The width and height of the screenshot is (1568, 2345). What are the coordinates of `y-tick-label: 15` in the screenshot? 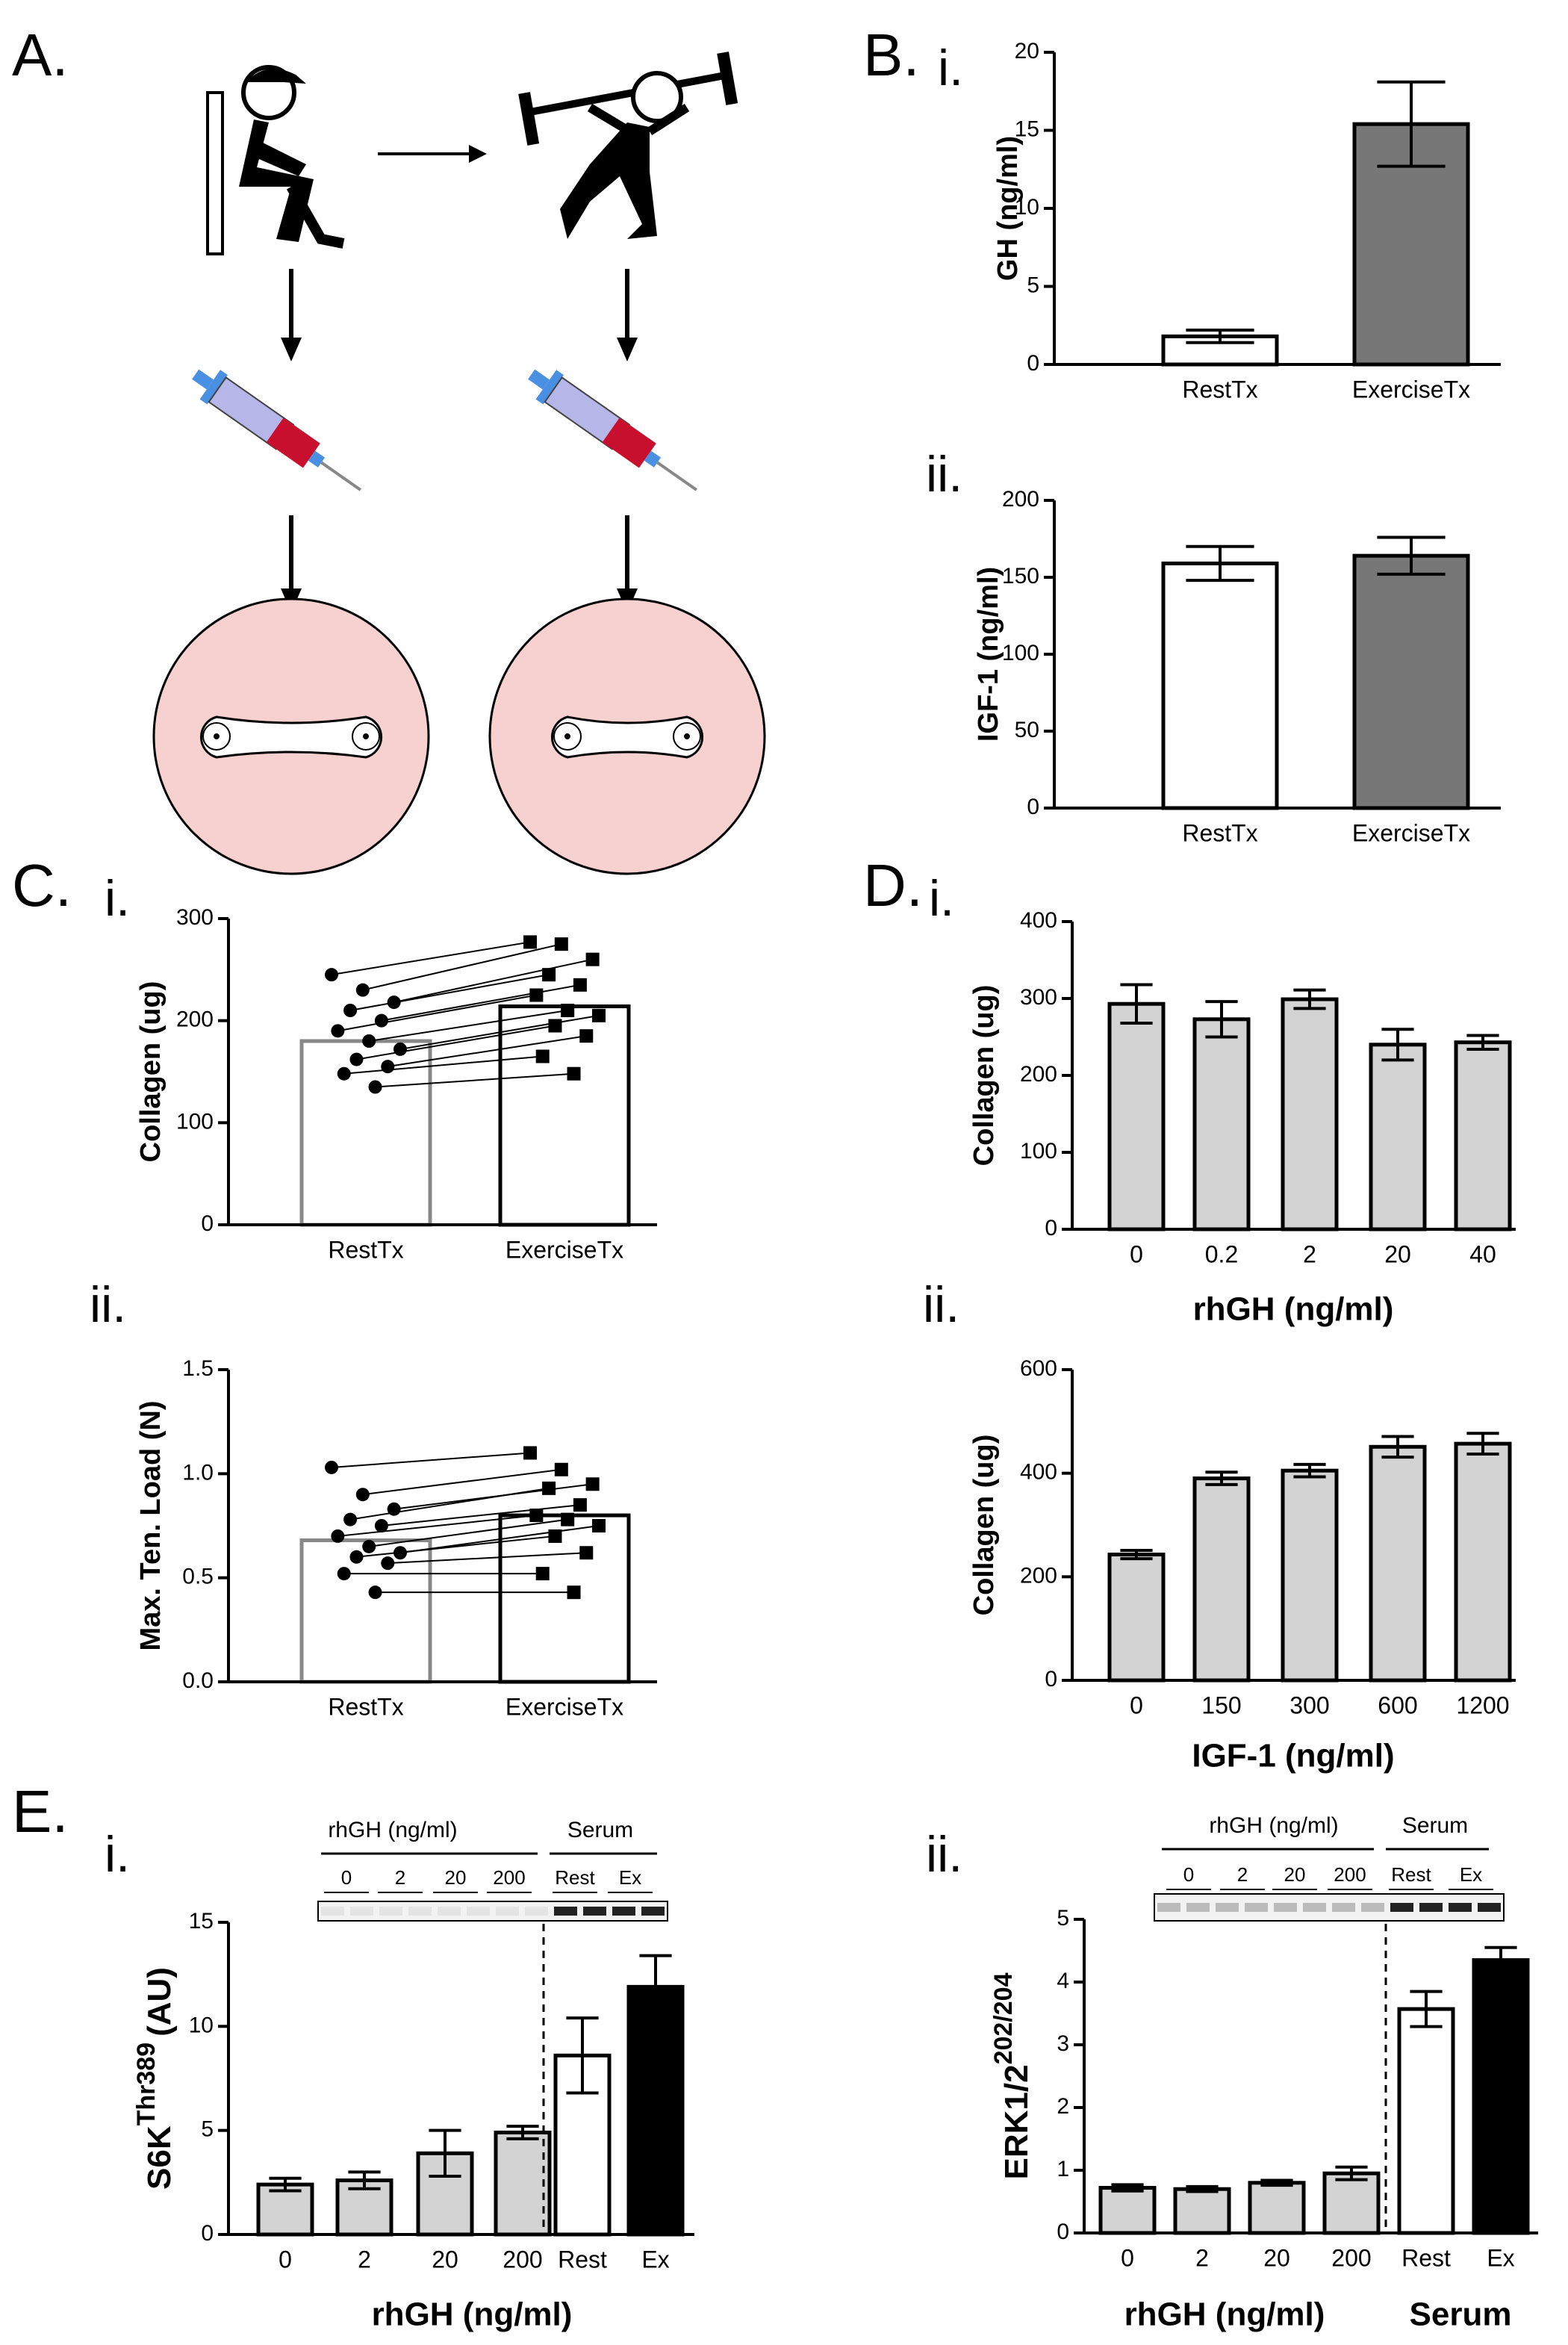 It's located at (1027, 129).